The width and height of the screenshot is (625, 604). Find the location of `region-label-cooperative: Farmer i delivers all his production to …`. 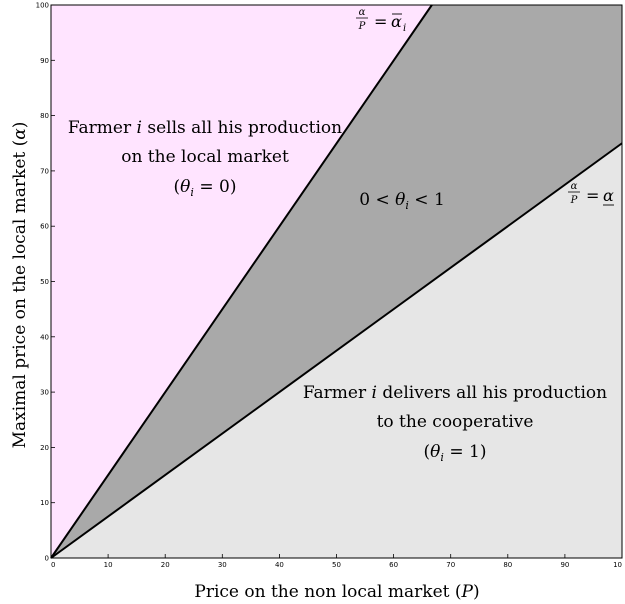

region-label-cooperative: Farmer i delivers all his production to … is located at coordinates (455, 423).